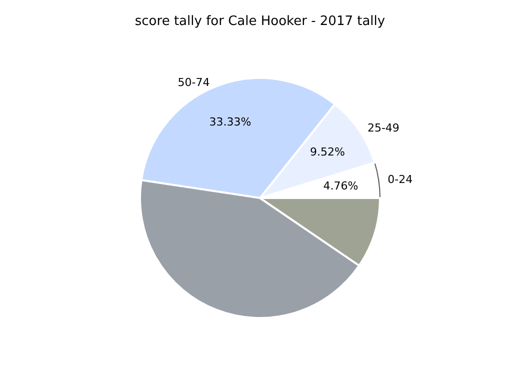 This screenshot has width=520, height=390. What do you see at coordinates (327, 152) in the screenshot?
I see `data-label: 9.52%` at bounding box center [327, 152].